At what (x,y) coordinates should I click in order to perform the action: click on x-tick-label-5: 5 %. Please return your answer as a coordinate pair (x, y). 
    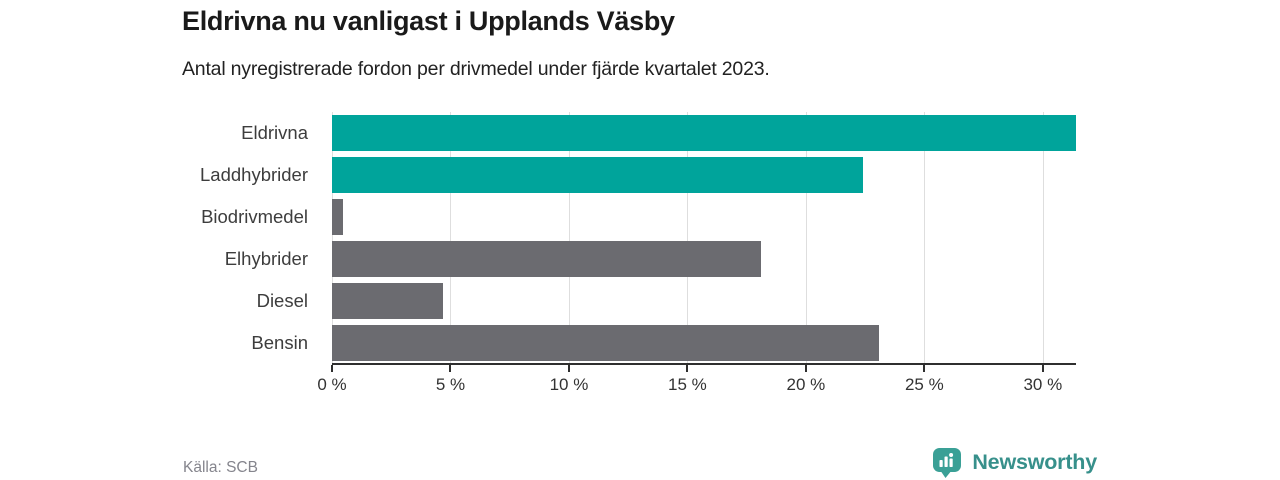
    Looking at the image, I should click on (450, 384).